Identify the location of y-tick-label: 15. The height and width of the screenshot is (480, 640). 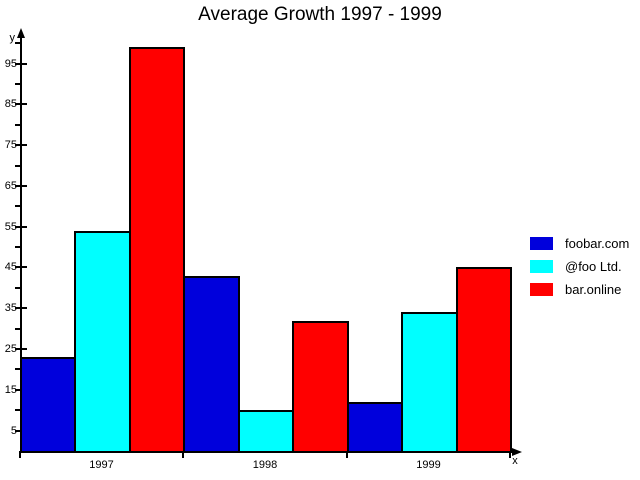
(10, 390).